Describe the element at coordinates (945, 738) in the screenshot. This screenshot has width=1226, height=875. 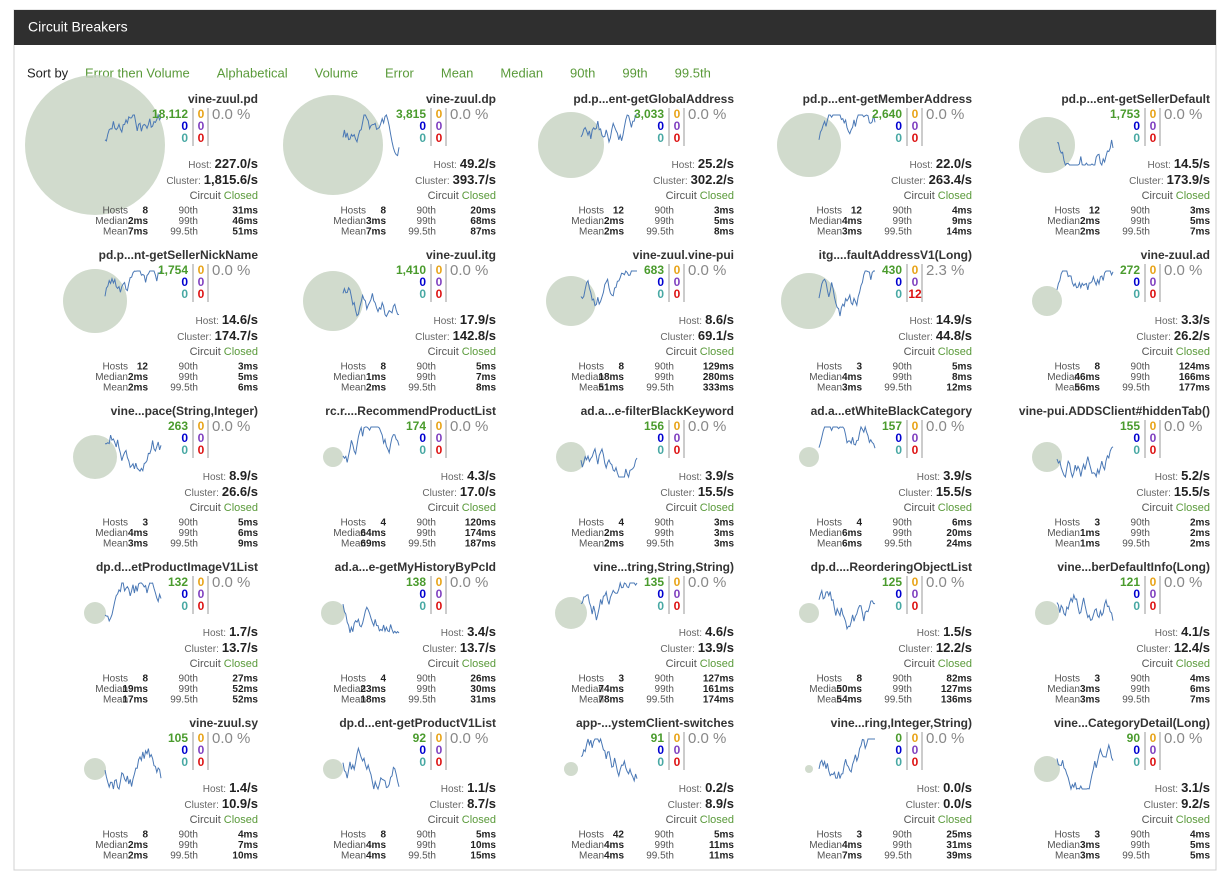
I see `error-percent: 0.0 %` at that location.